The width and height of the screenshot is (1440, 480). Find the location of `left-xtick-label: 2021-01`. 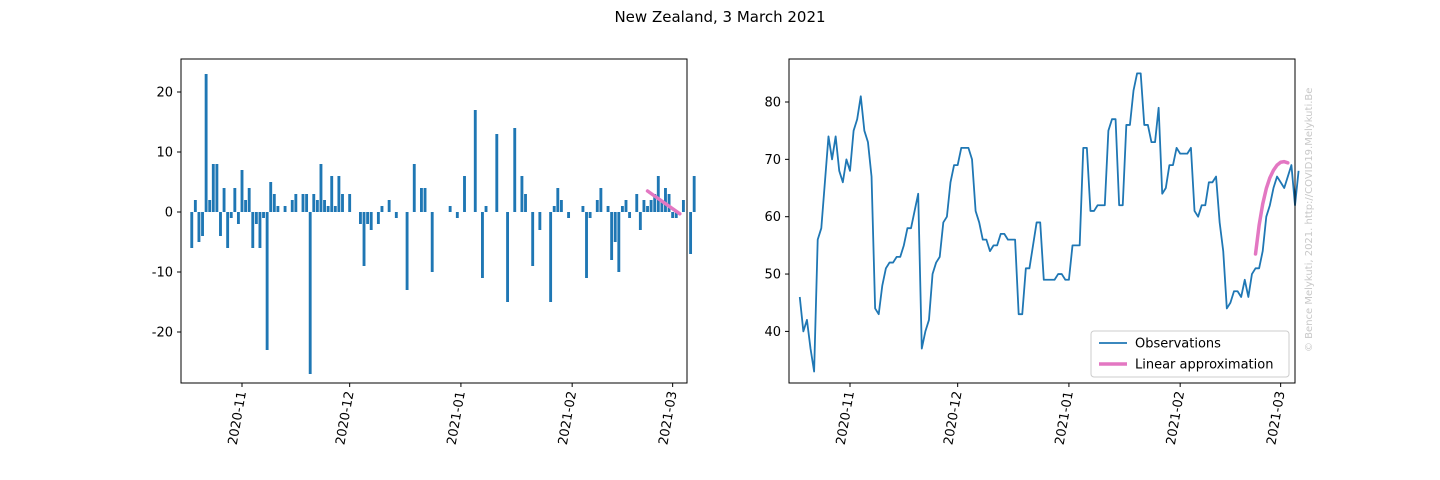

left-xtick-label: 2021-01 is located at coordinates (457, 418).